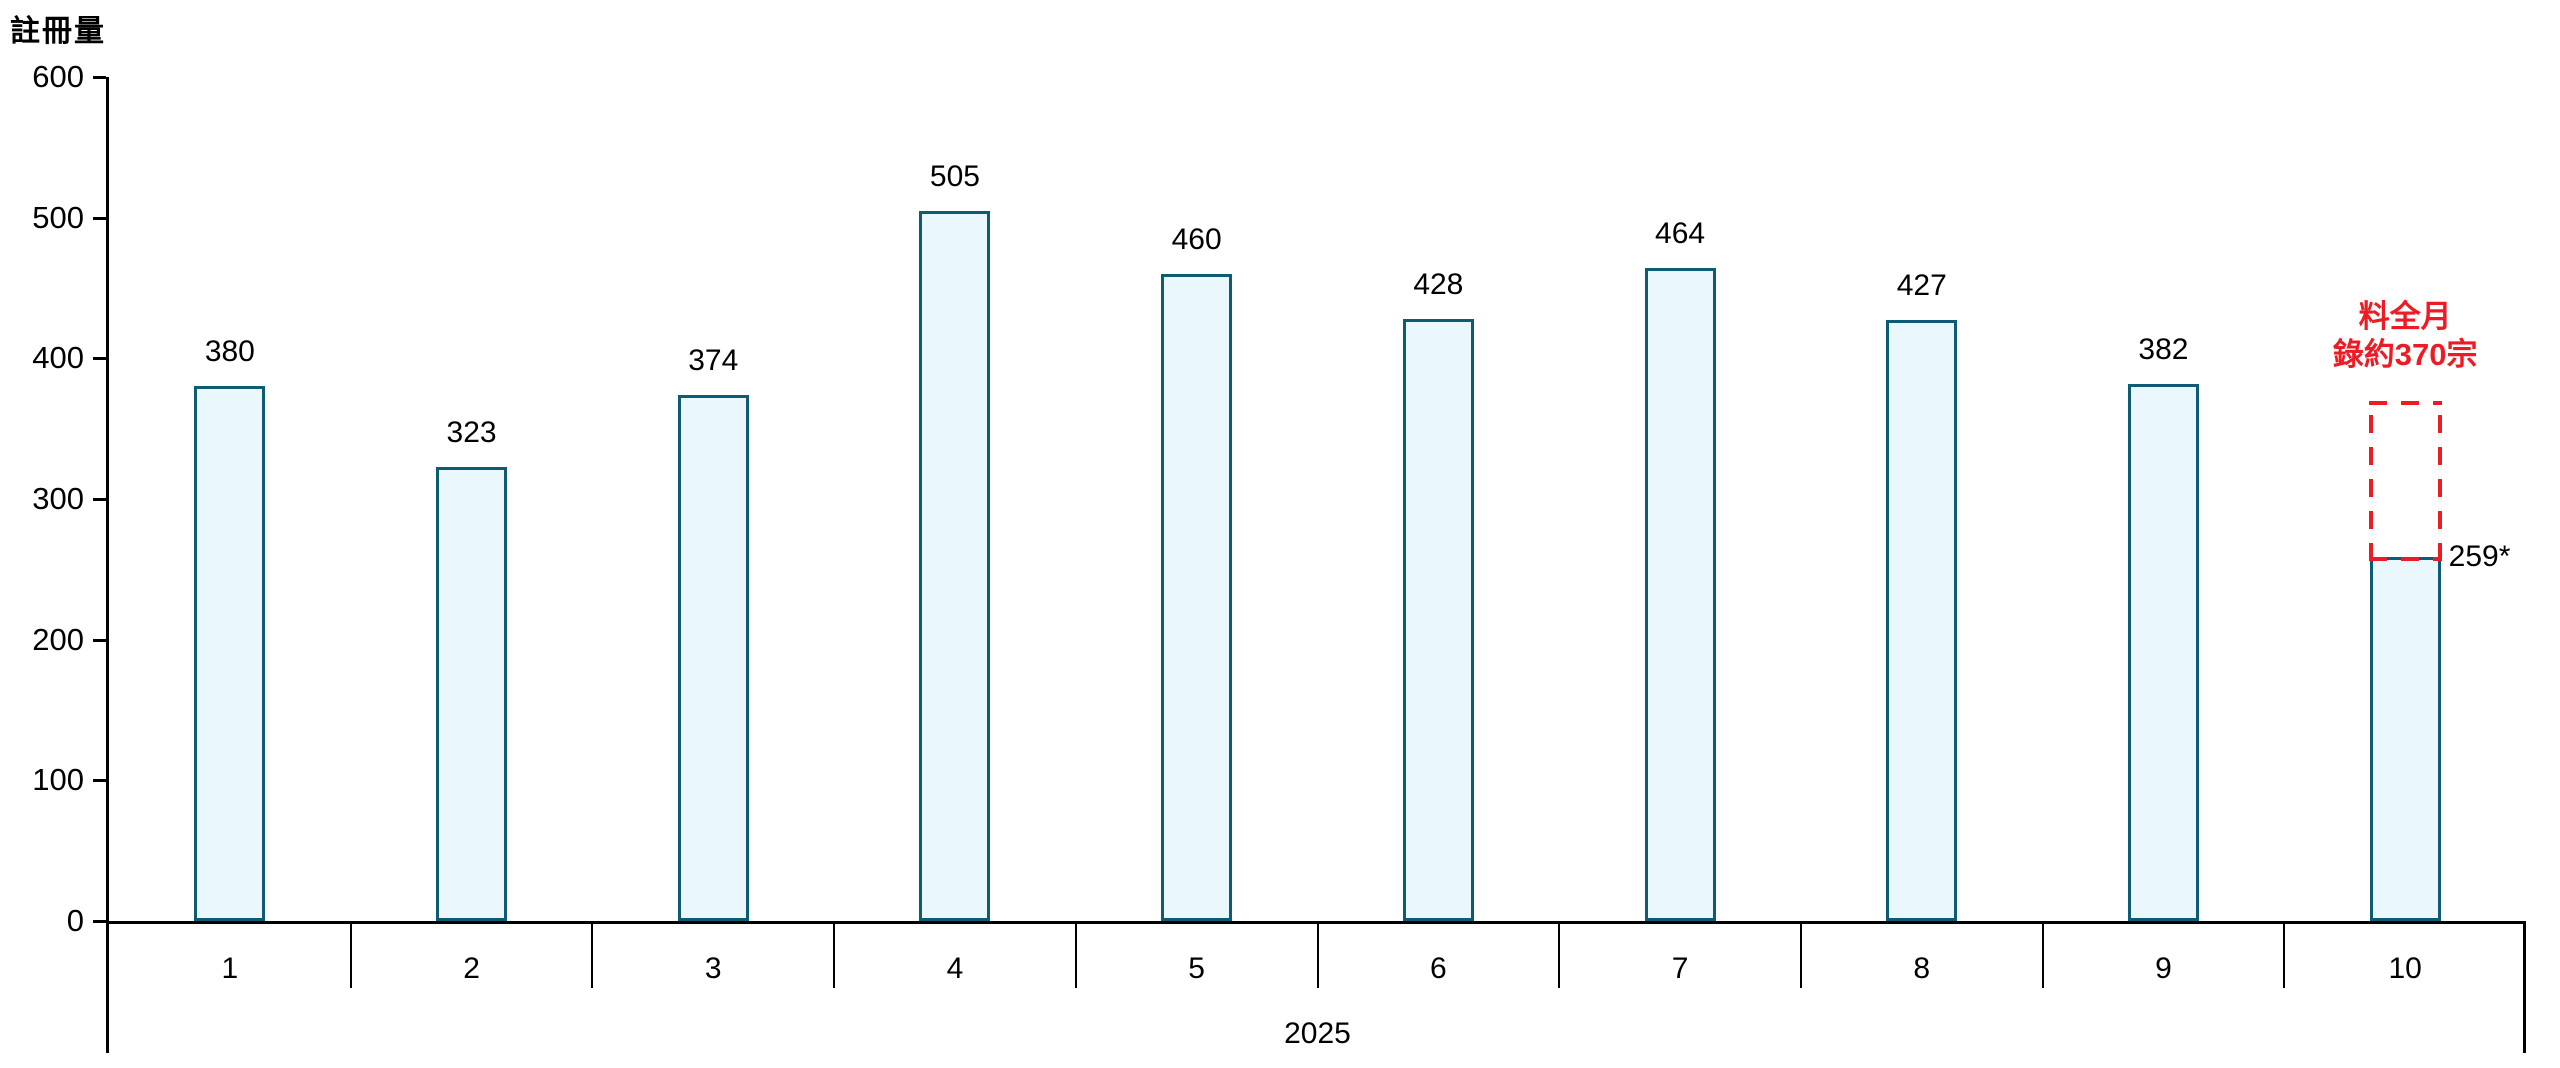  What do you see at coordinates (1921, 286) in the screenshot?
I see `bar-value-label: 427` at bounding box center [1921, 286].